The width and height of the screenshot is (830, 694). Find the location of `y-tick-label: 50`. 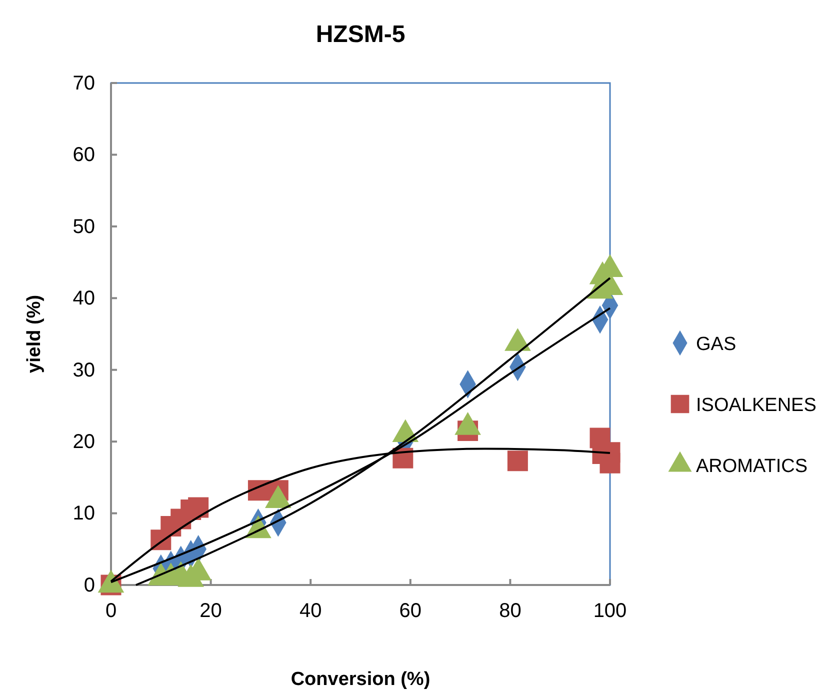

y-tick-label: 50 is located at coordinates (83, 227).